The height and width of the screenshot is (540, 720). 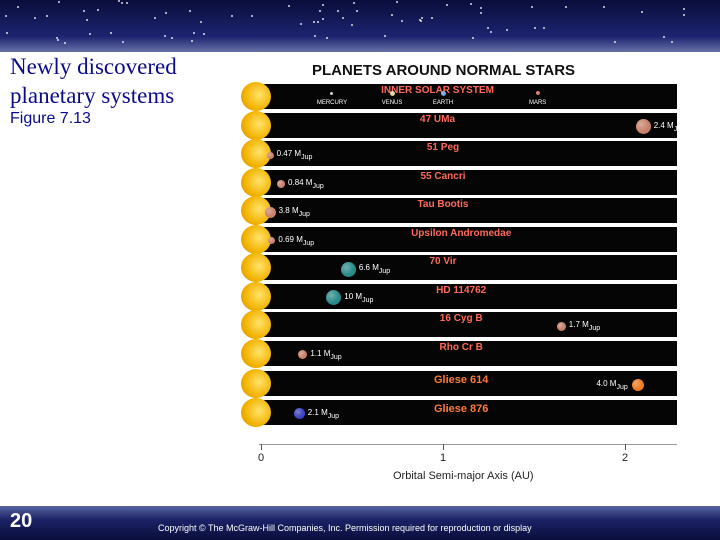 I want to click on system-name: 47 UMa, so click(x=438, y=119).